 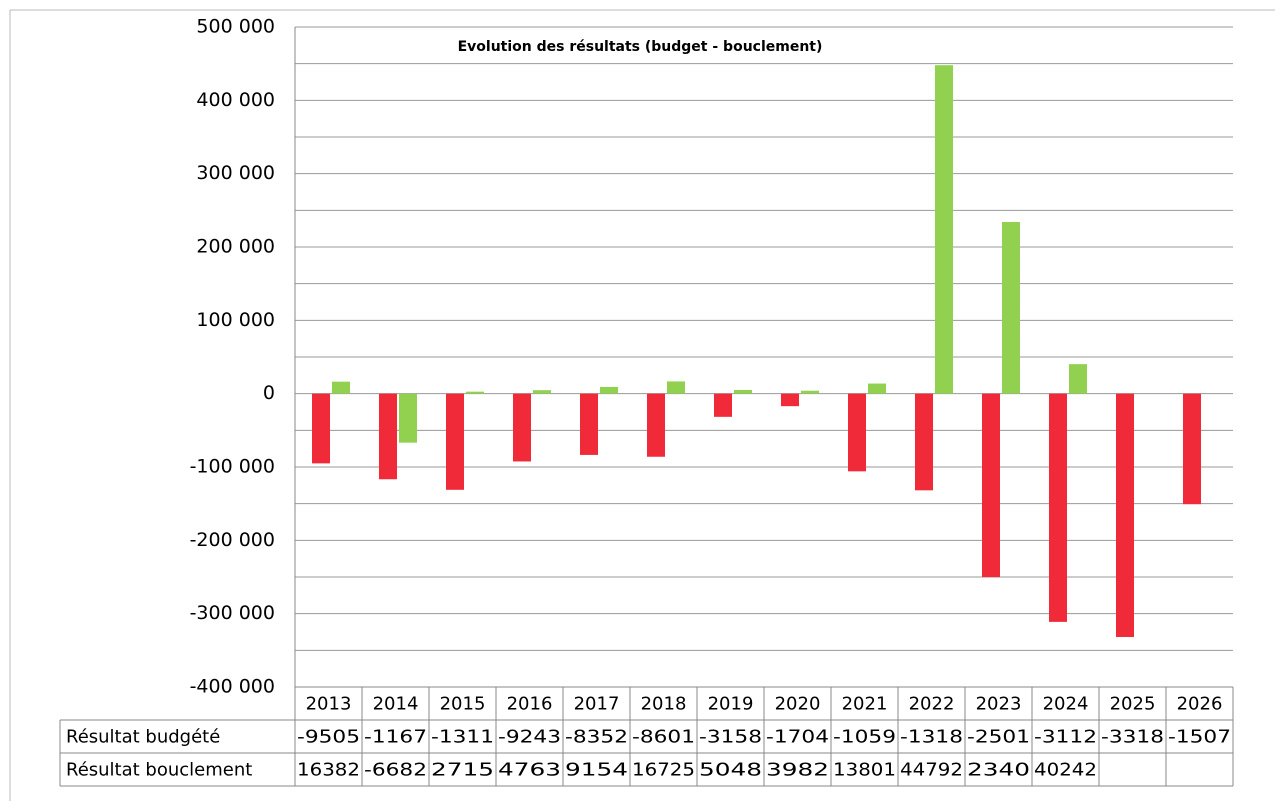 I want to click on y-tick-label: -100 000, so click(x=232, y=467).